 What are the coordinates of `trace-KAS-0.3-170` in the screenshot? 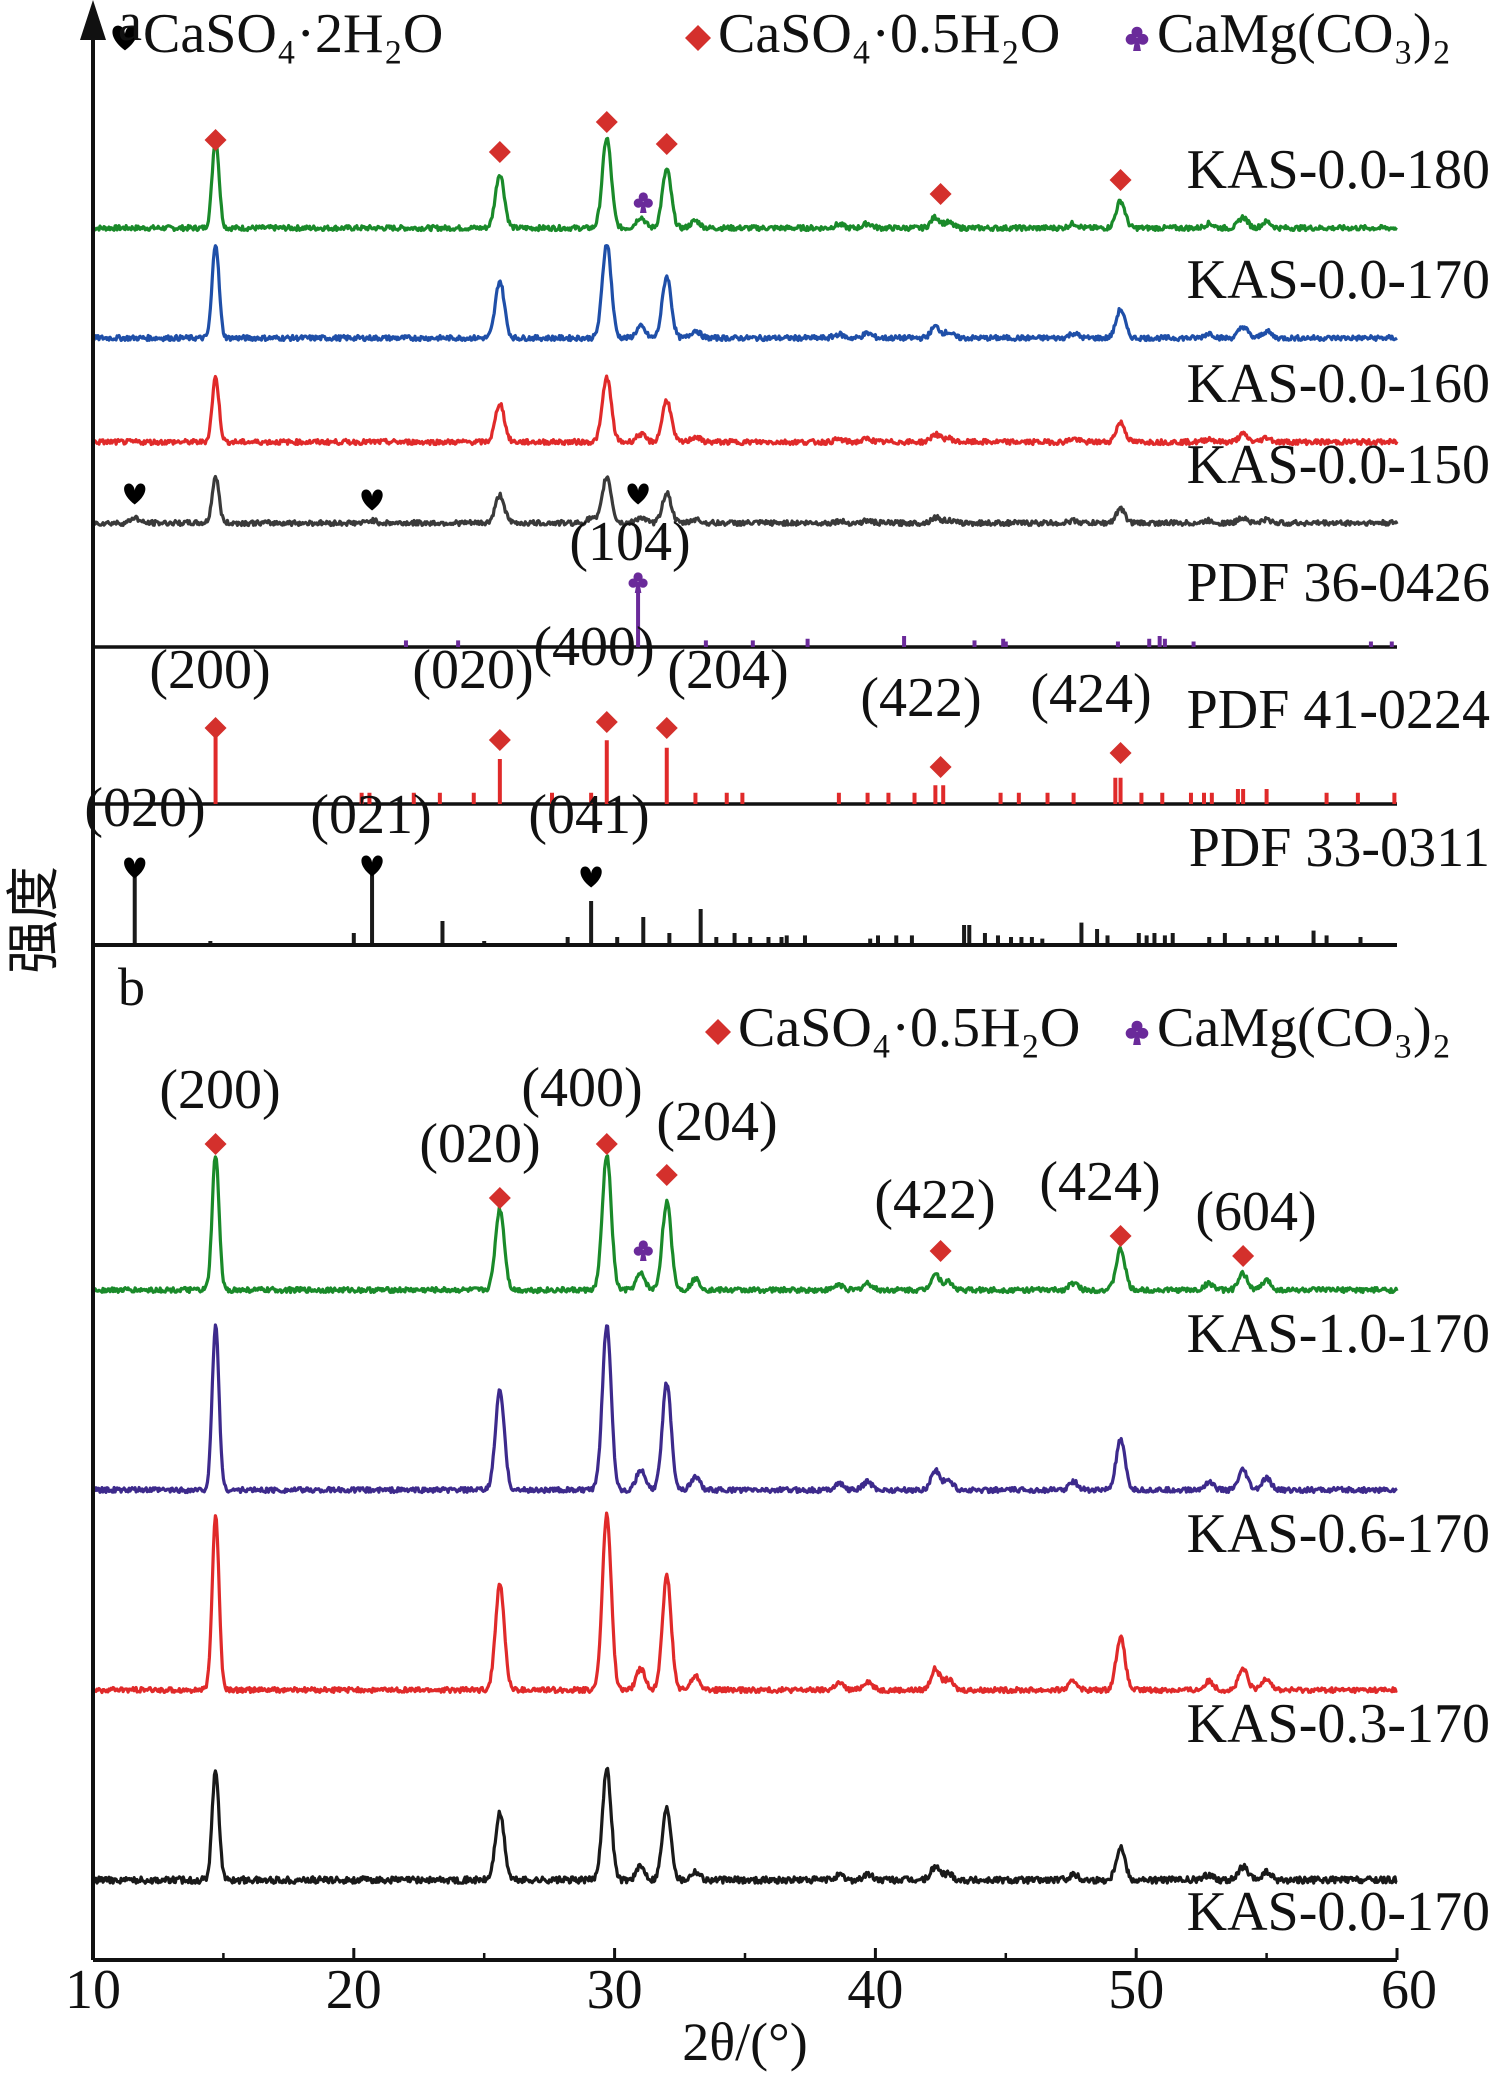 It's located at (744, 1603).